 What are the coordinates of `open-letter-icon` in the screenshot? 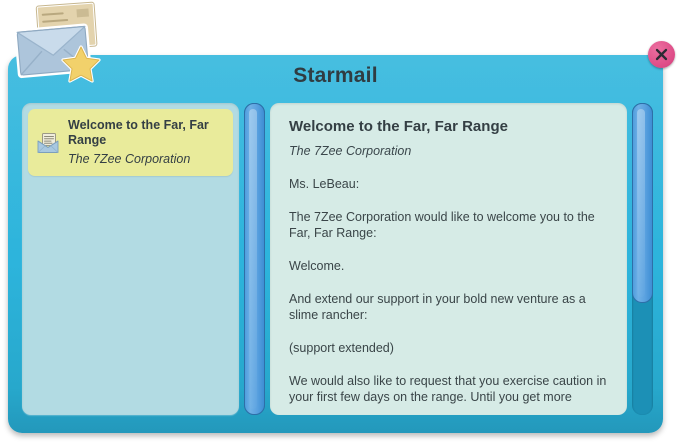 It's located at (48, 143).